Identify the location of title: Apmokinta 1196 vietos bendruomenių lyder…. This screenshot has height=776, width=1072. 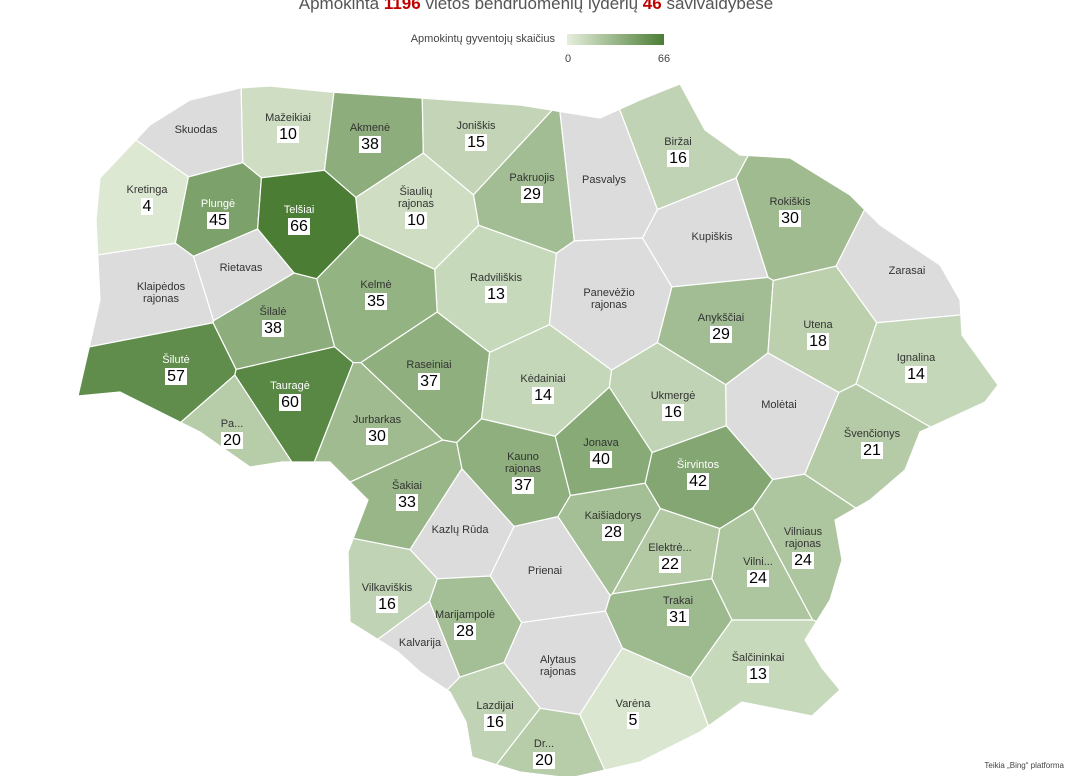
(536, 7).